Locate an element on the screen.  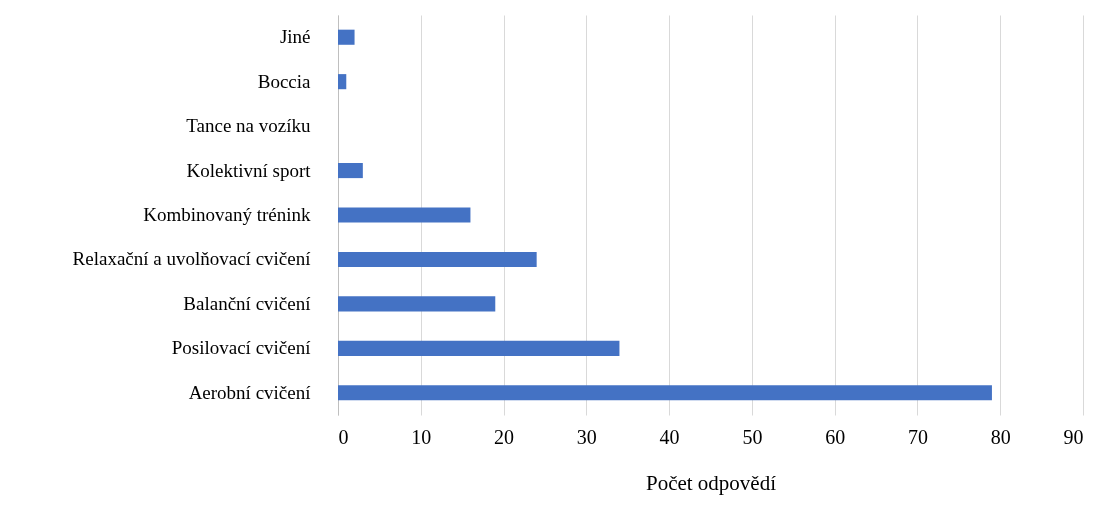
x-tick-label: 80 is located at coordinates (1000, 436).